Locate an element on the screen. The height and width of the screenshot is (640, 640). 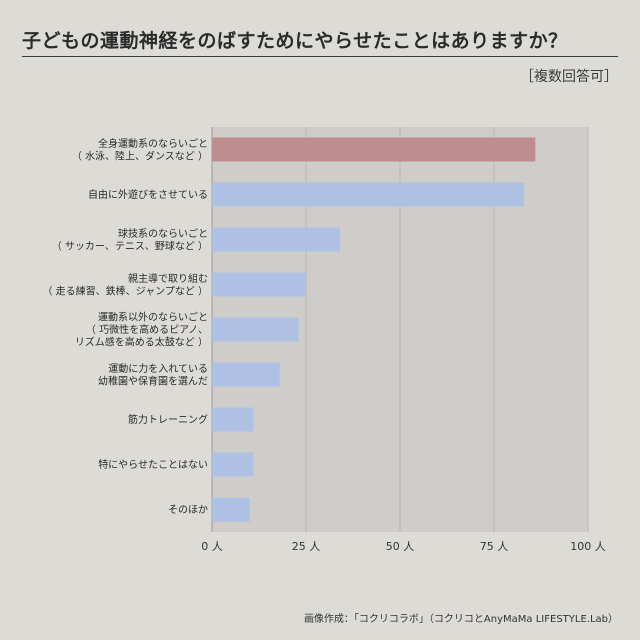
category-label-4: 運動系以外のならいごと（ 巧微性を高めるピアノ、リズム感を高める太鼓など ） is located at coordinates (141, 330).